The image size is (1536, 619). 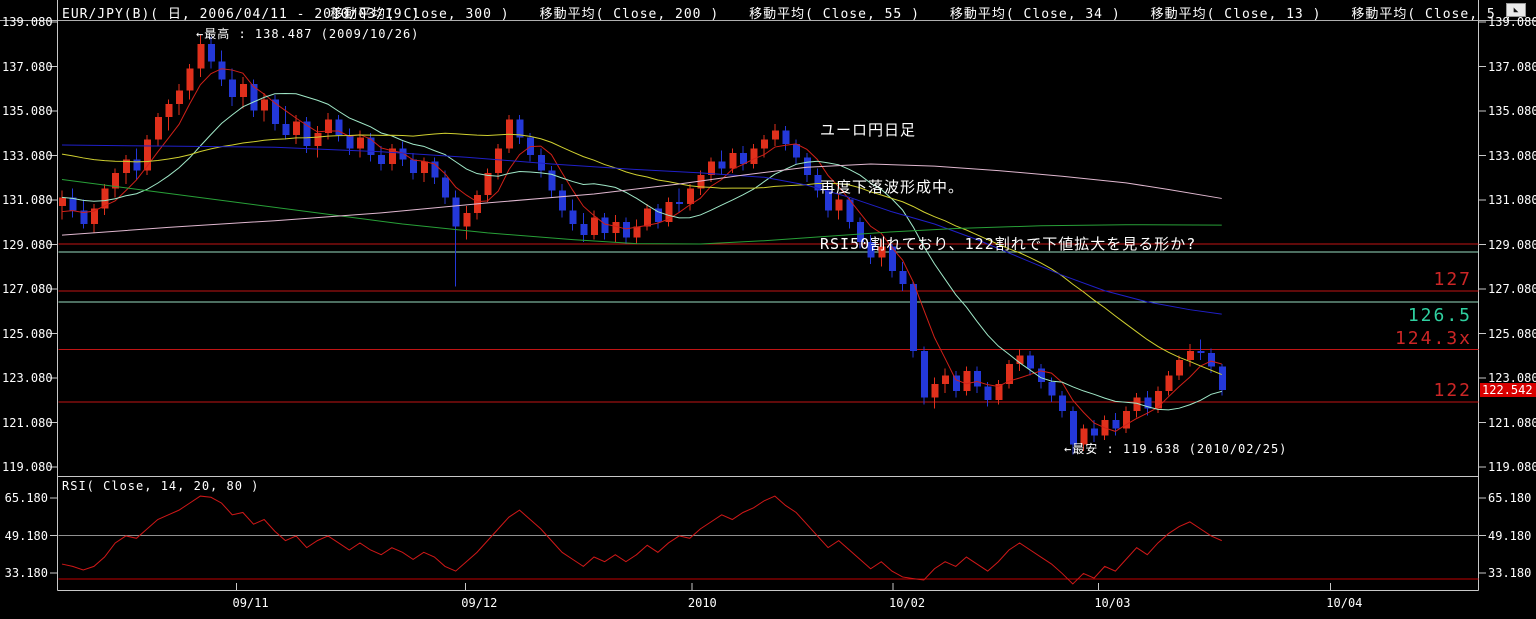 I want to click on legend-item: 移動平均( Close, 300 ), so click(x=420, y=14).